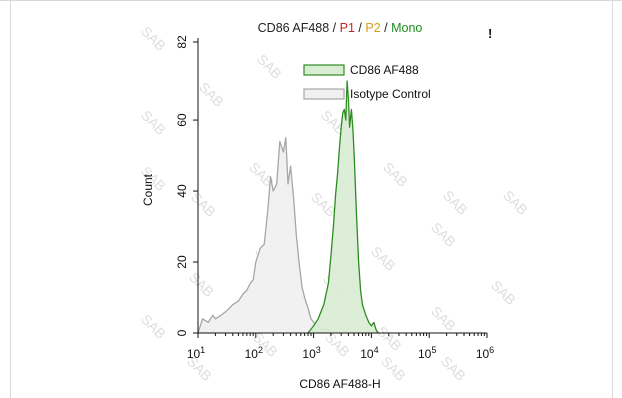 This screenshot has width=622, height=398. Describe the element at coordinates (386, 28) in the screenshot. I see `title-part-4: /` at that location.